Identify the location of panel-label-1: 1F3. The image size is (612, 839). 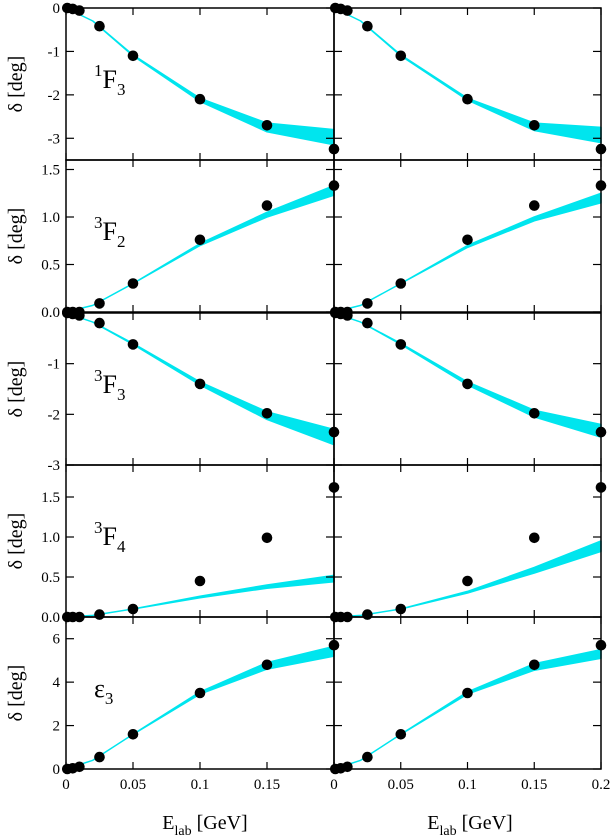
(109, 80).